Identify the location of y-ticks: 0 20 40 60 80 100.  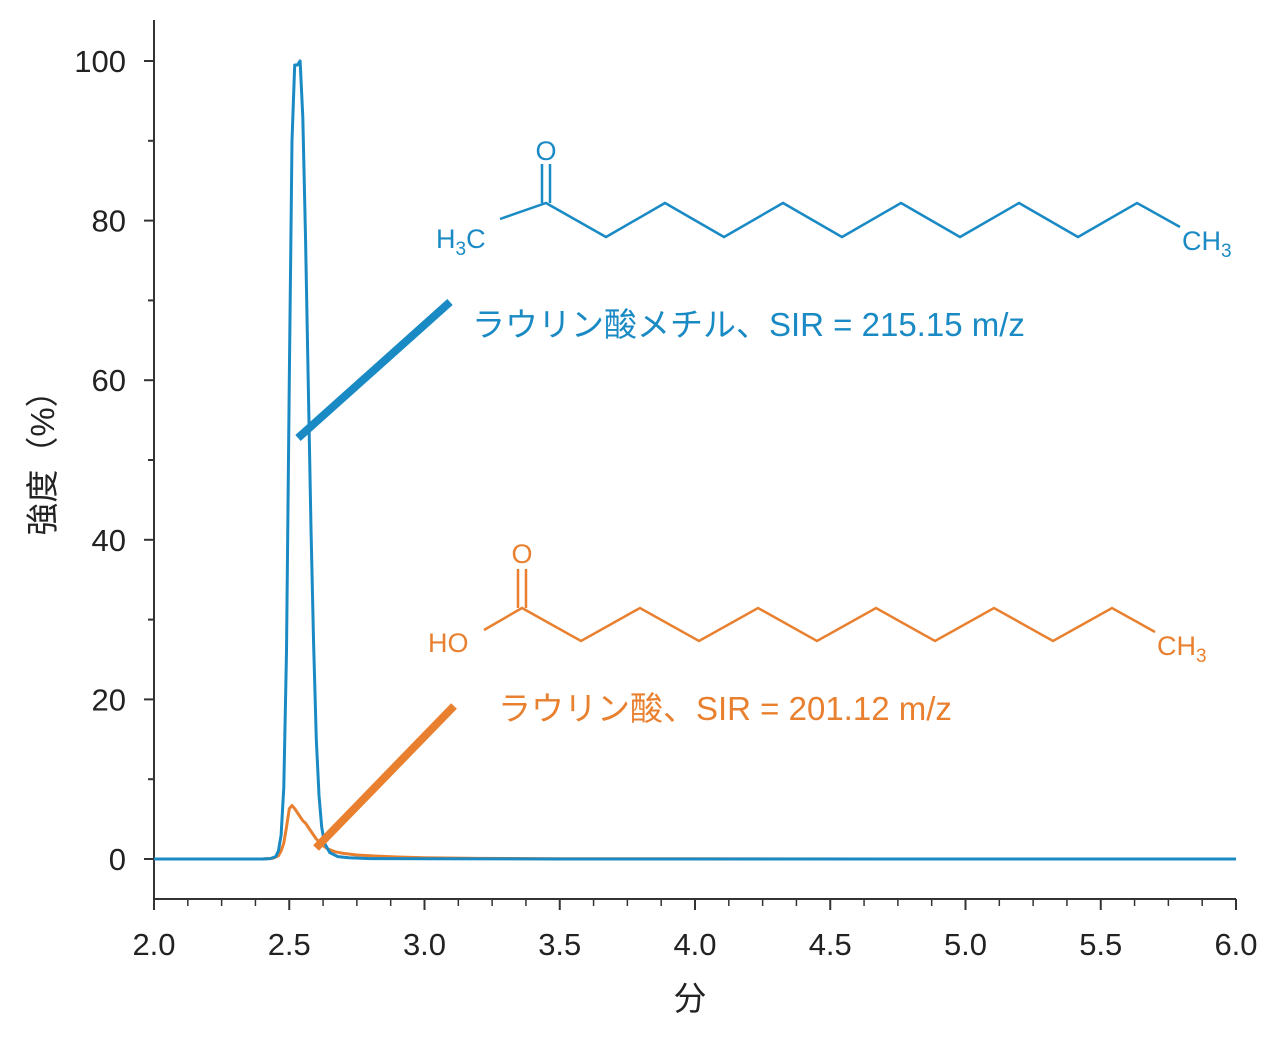
(114, 460).